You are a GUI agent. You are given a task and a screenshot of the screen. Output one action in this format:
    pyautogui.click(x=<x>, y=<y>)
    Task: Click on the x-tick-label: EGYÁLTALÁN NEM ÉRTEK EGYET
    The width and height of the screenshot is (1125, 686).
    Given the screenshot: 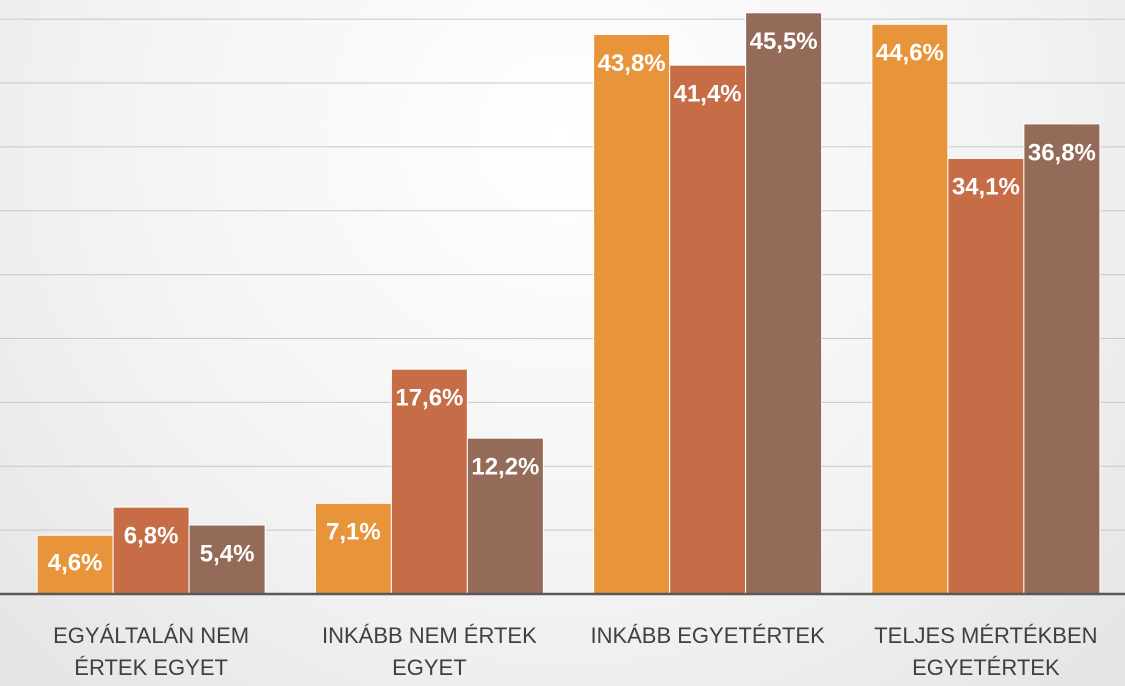 What is the action you would take?
    pyautogui.click(x=151, y=651)
    